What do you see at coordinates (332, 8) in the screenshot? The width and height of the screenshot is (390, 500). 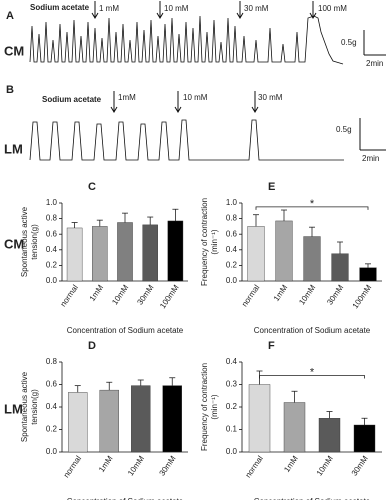 I see `dose-label: 100 mM` at bounding box center [332, 8].